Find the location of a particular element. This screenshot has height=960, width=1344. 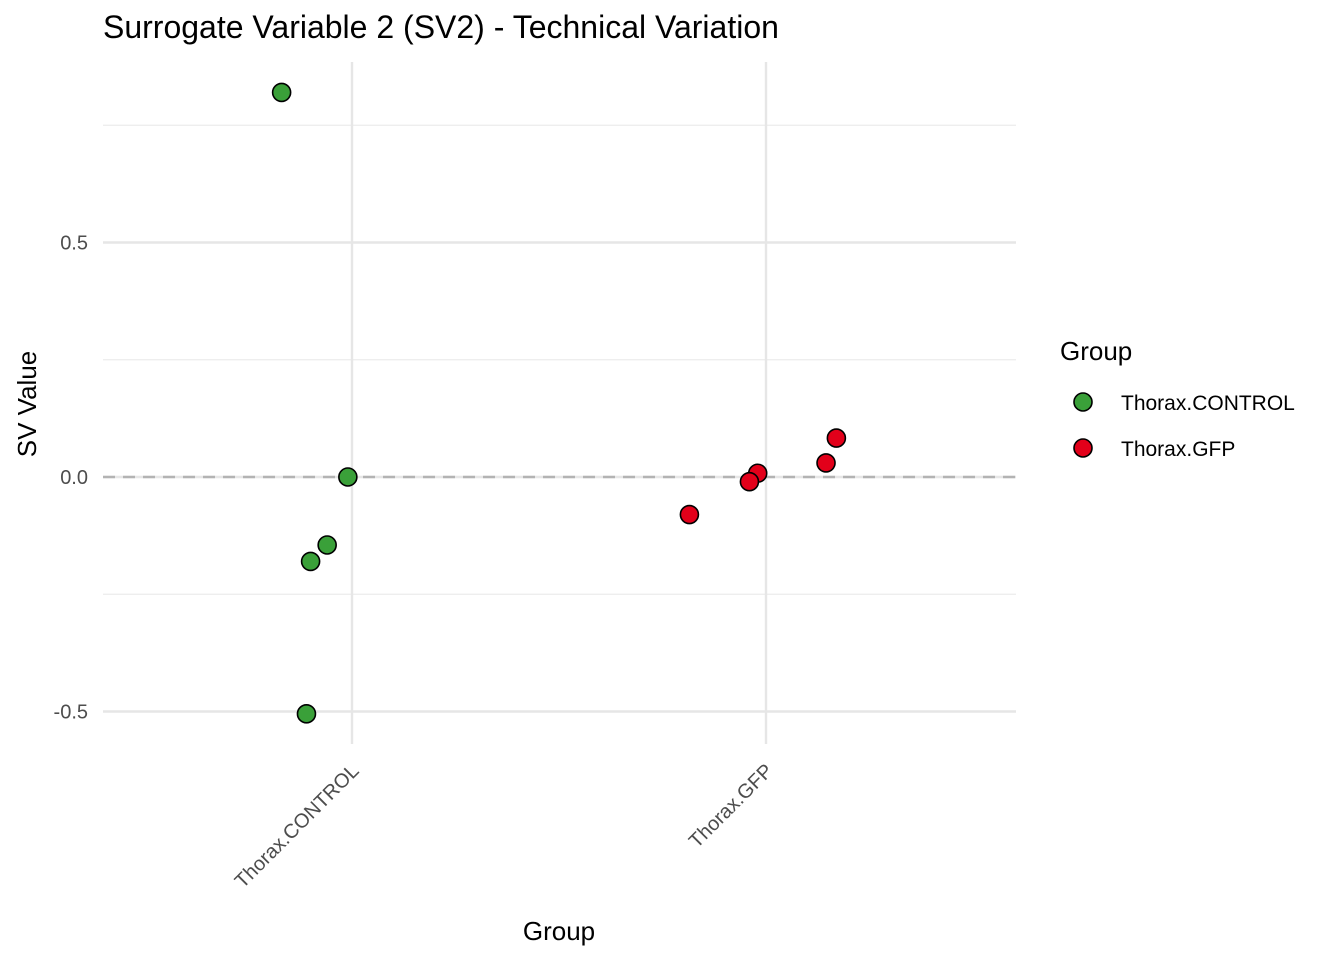

legend: Group Thorax.CONTROL Thorax.GFP is located at coordinates (1177, 398).